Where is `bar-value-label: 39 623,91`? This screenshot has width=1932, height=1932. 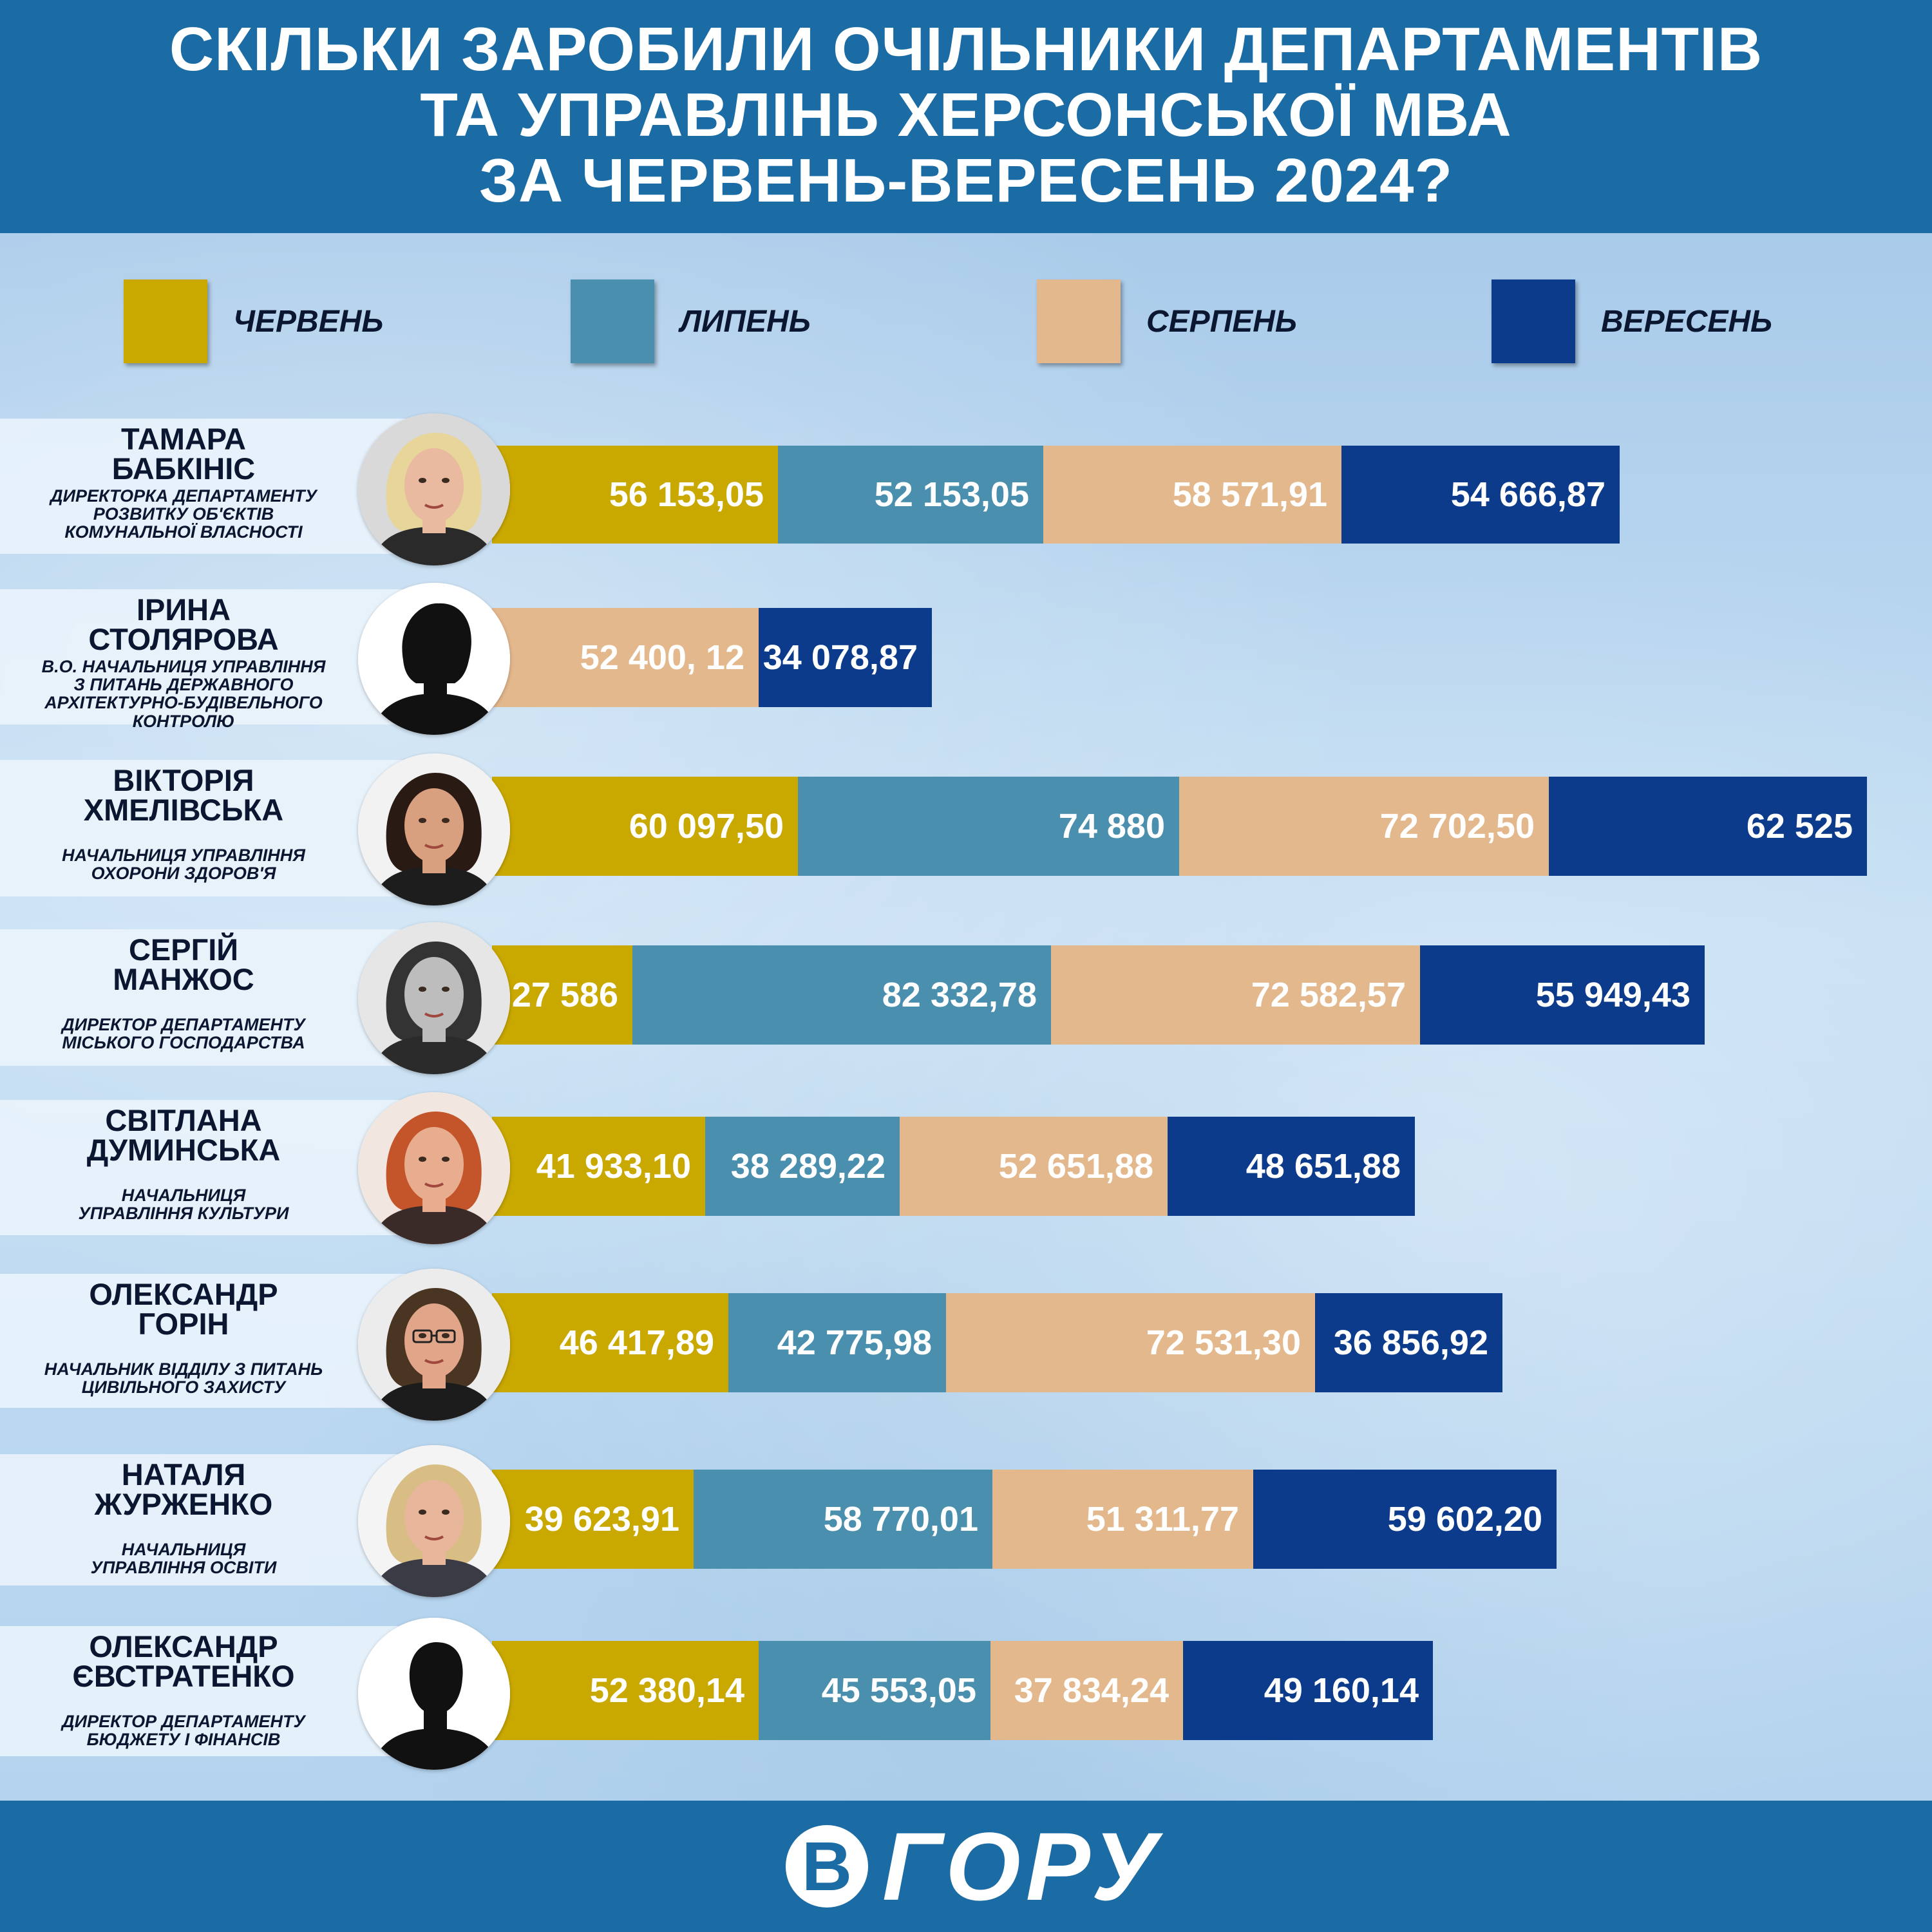
bar-value-label: 39 623,91 is located at coordinates (602, 1519).